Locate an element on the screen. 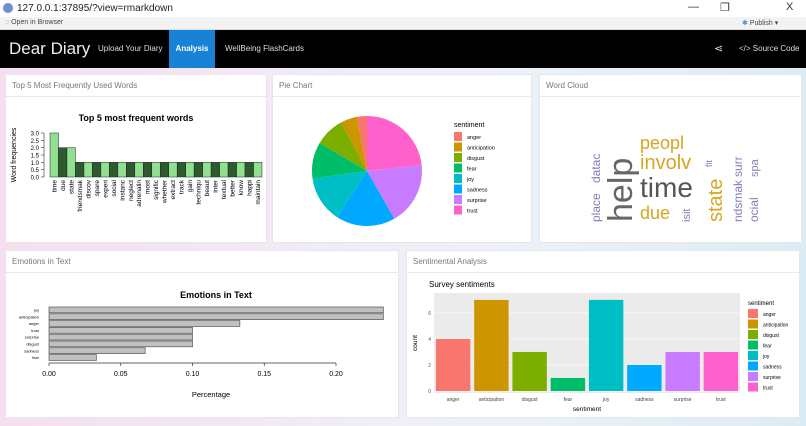 This screenshot has width=806, height=426. nav-analysis: Analysis is located at coordinates (192, 49).